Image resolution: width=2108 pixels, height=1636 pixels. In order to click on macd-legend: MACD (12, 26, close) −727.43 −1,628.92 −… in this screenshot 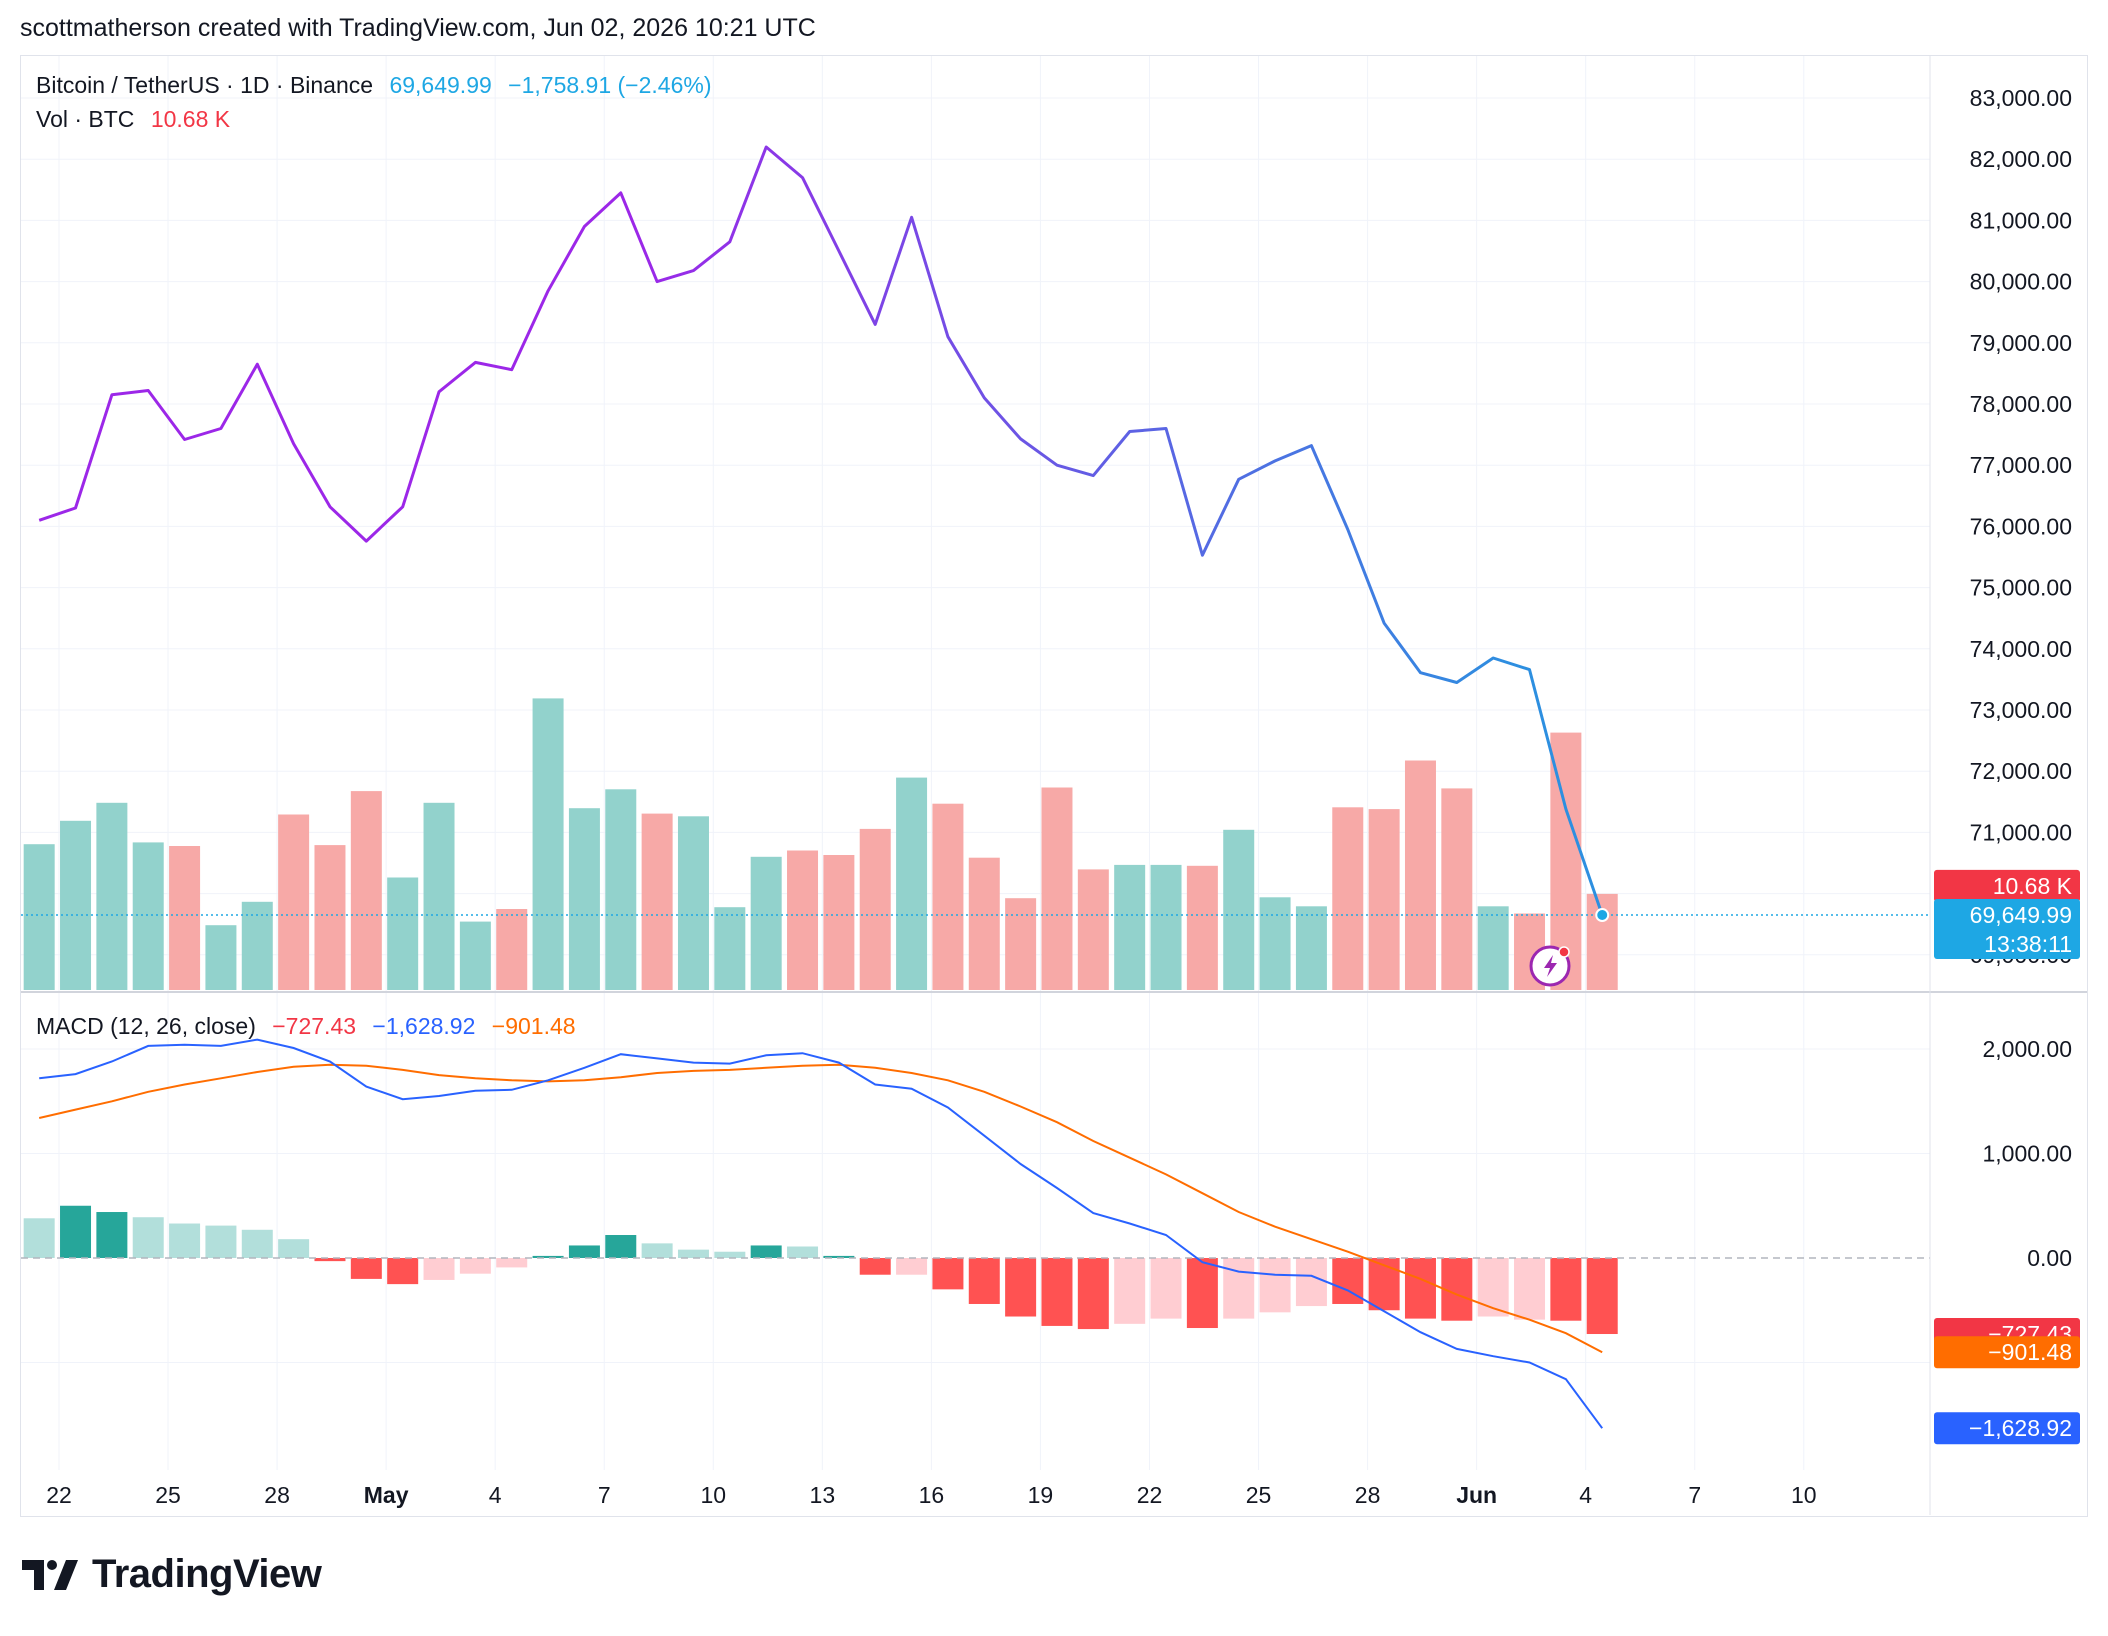, I will do `click(311, 1026)`.